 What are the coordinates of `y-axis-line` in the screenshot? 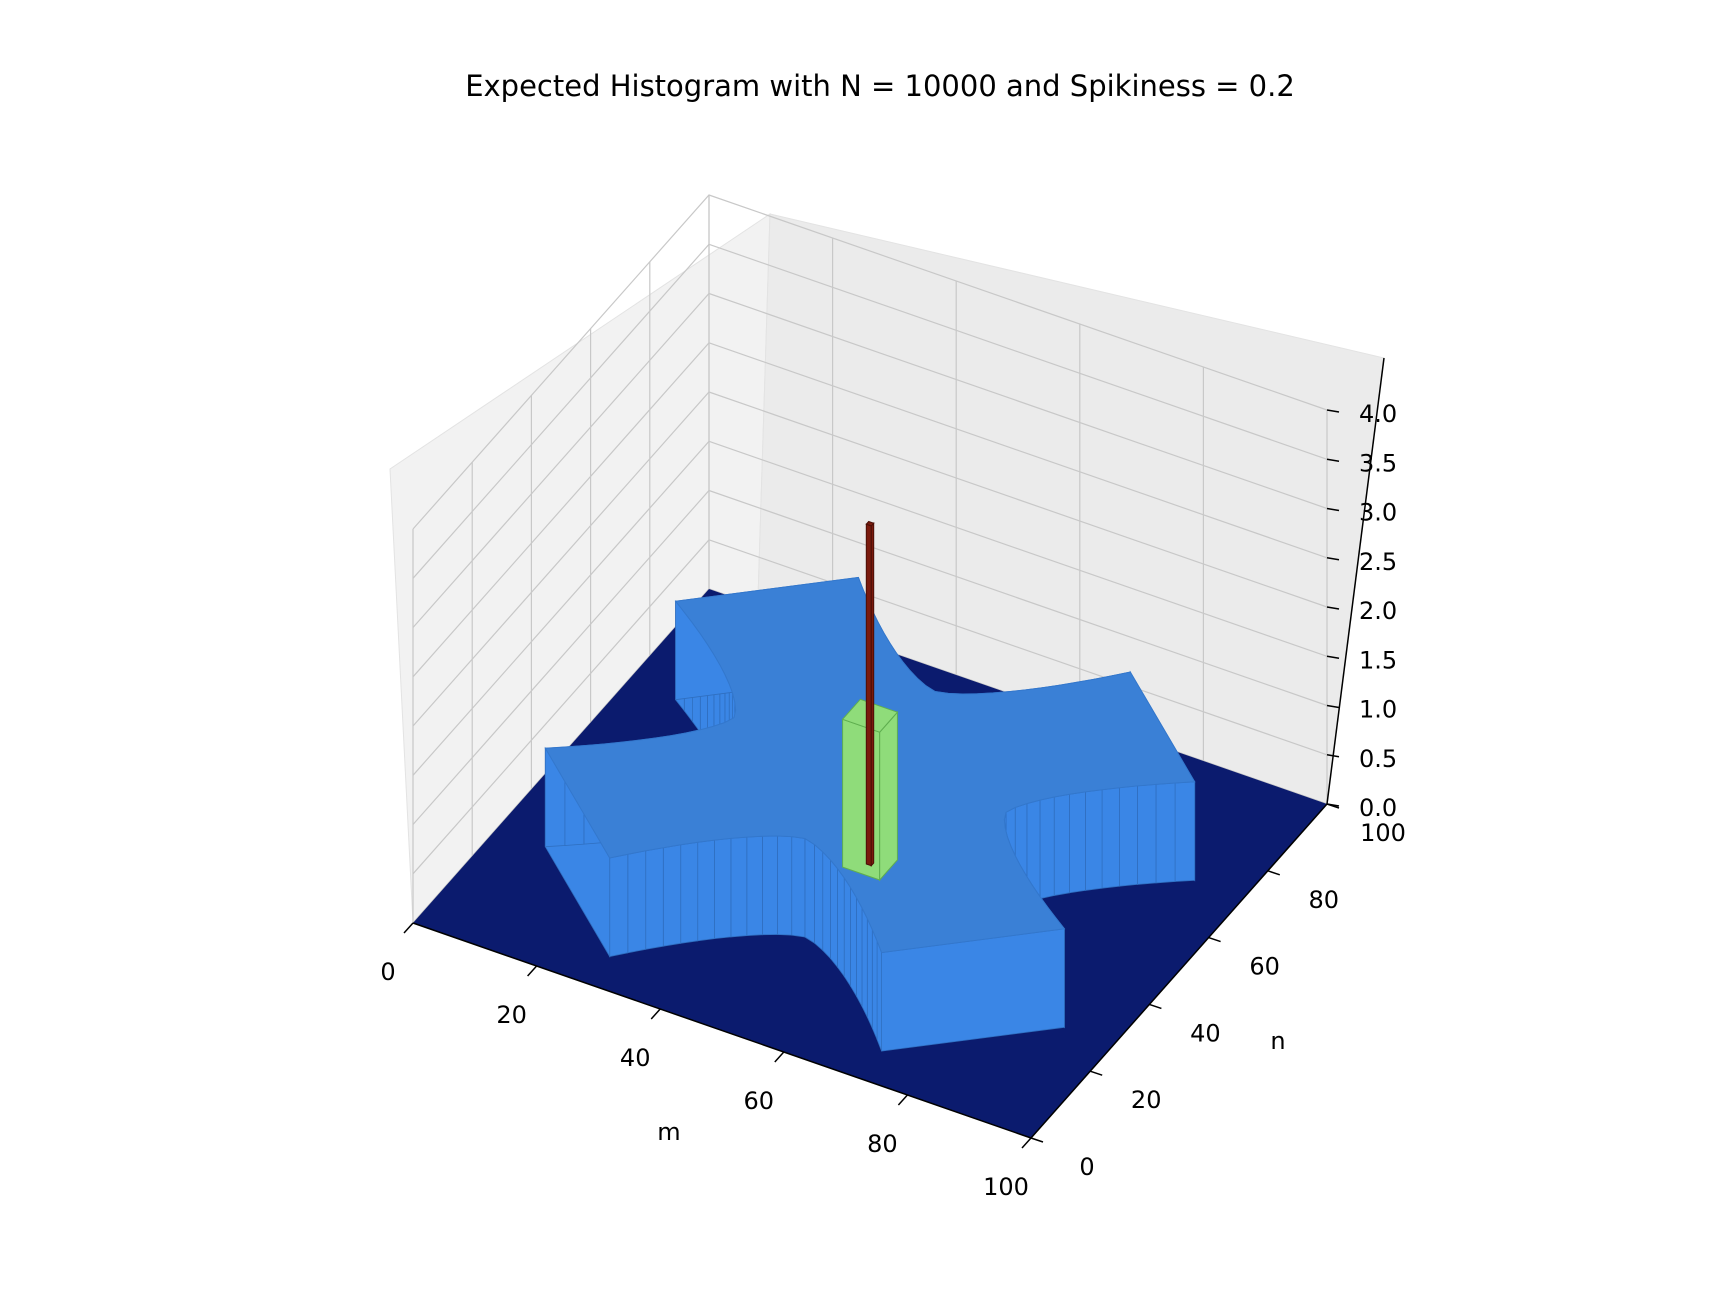 It's located at (1179, 971).